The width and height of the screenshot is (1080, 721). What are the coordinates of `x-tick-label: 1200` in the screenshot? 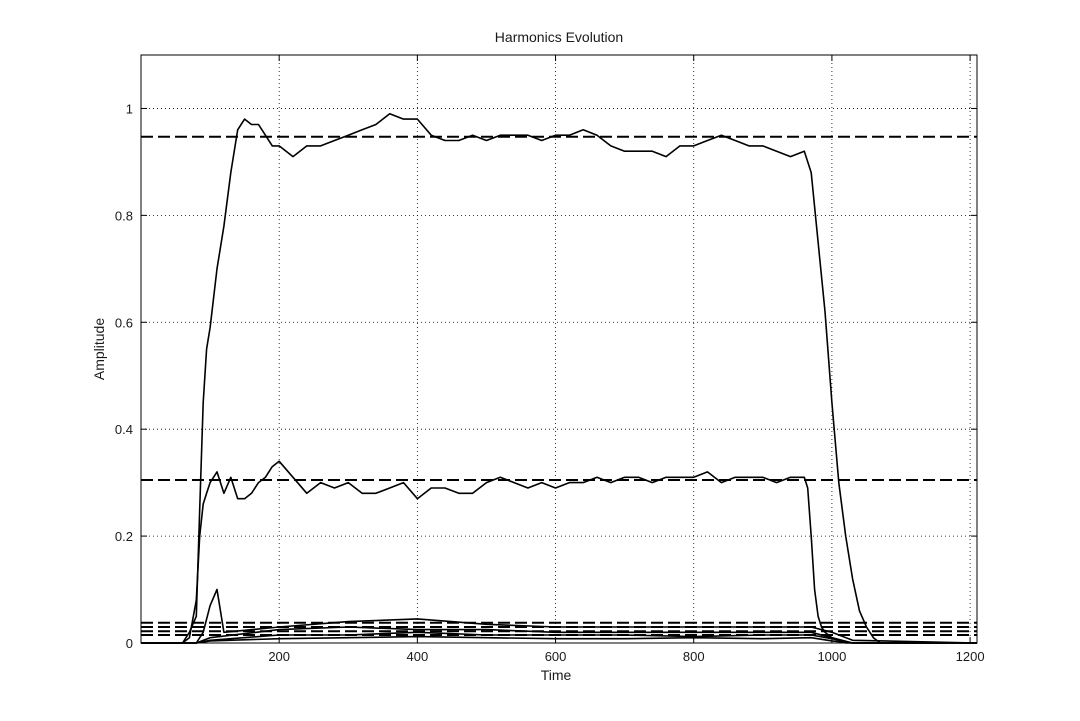 It's located at (970, 656).